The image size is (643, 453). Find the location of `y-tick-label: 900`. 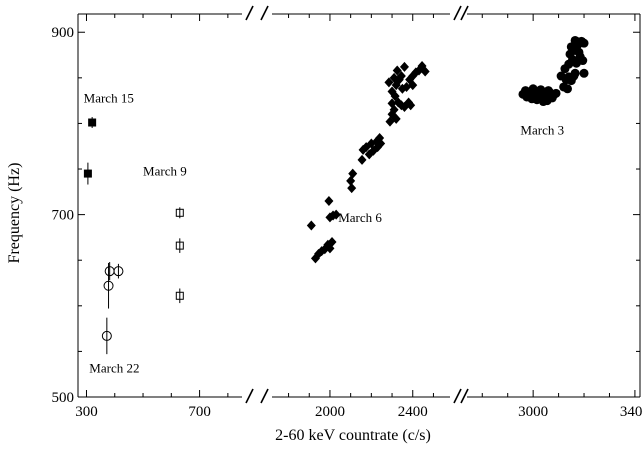

y-tick-label: 900 is located at coordinates (63, 33).